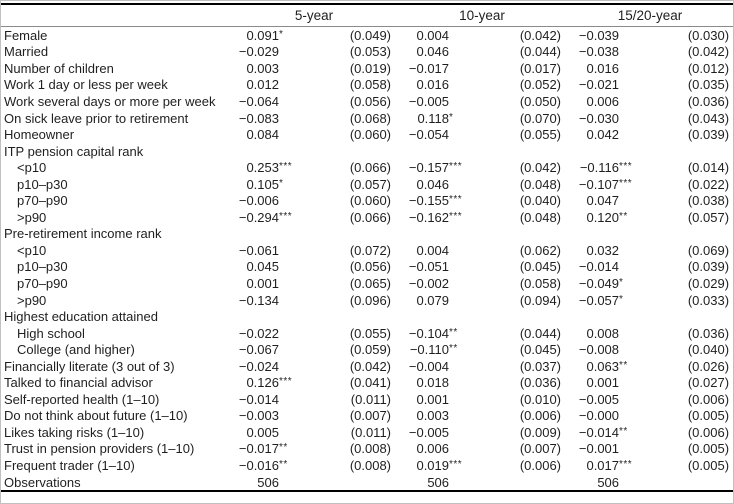 This screenshot has height=504, width=734. What do you see at coordinates (708, 85) in the screenshot?
I see `std-error-cell: (0.035)` at bounding box center [708, 85].